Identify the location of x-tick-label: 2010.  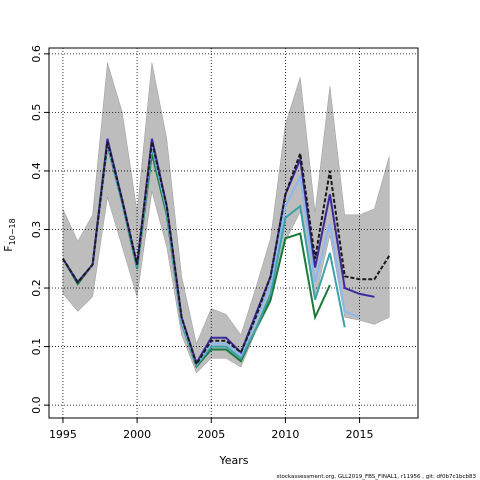
(285, 434).